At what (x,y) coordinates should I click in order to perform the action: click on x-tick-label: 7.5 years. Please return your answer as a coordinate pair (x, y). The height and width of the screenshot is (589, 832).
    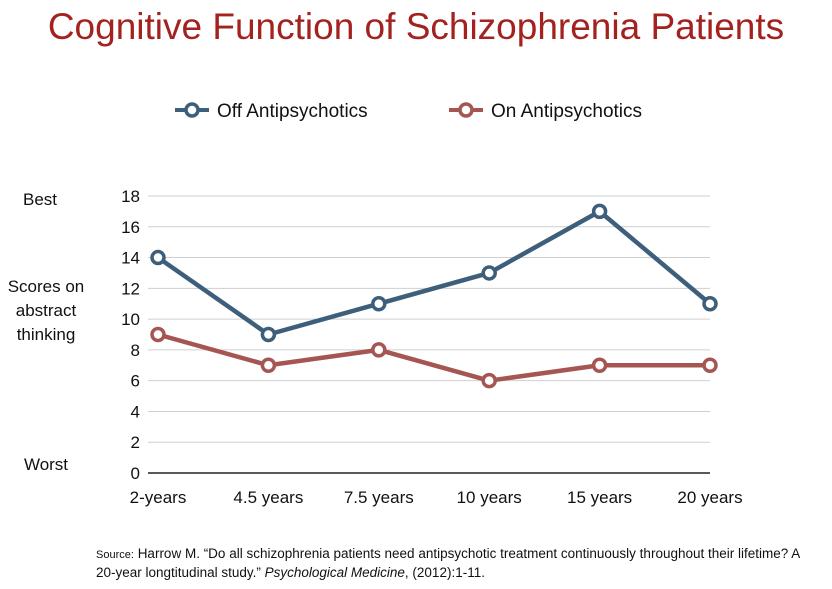
    Looking at the image, I should click on (379, 497).